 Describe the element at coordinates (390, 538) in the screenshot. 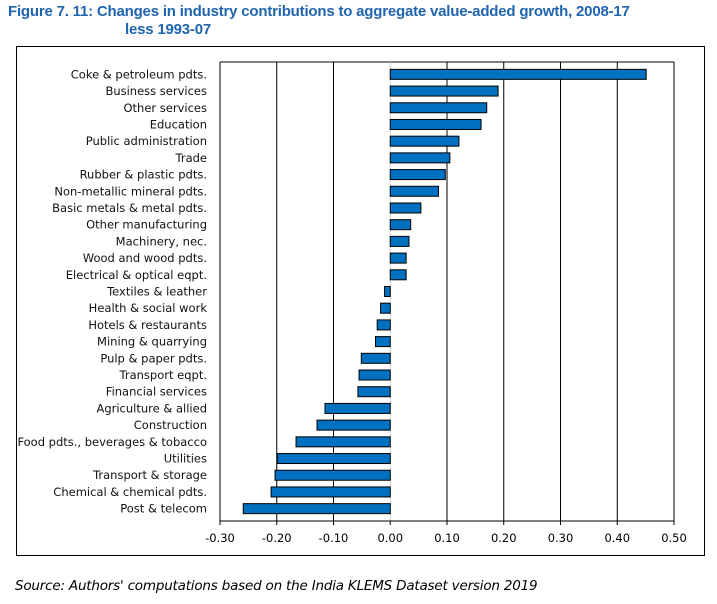

I see `x-tick-label: 0.00` at that location.